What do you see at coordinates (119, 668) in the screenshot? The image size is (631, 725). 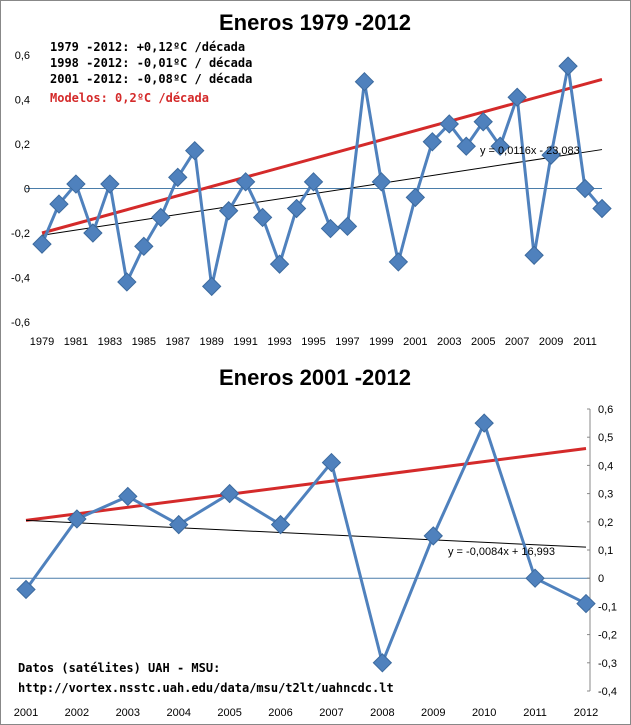 I see `source-line-1: Datos (satélites) UAH - MSU:` at bounding box center [119, 668].